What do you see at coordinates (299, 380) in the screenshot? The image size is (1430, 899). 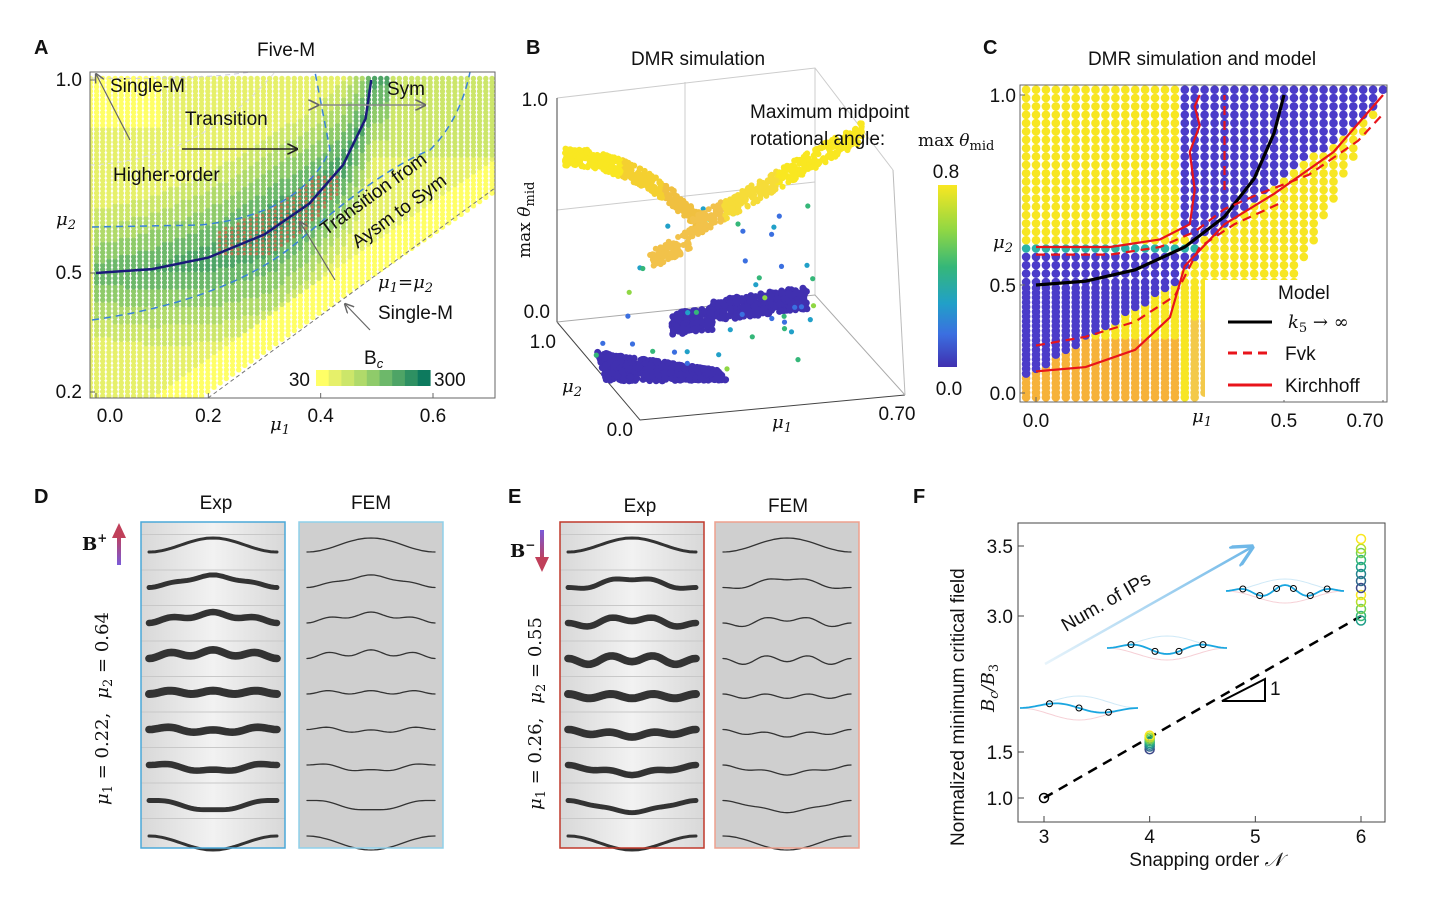 I see `panel-a-colorbar-min: 30` at bounding box center [299, 380].